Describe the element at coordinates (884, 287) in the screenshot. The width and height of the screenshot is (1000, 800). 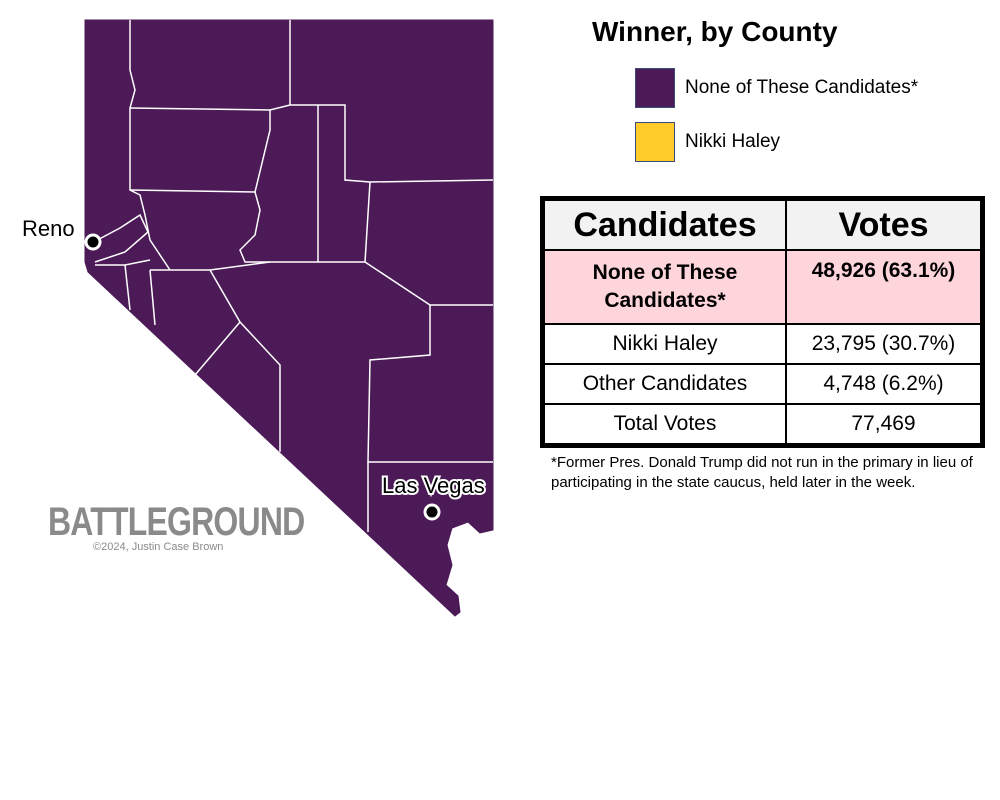
I see `cell: 48,926 (63.1%)` at that location.